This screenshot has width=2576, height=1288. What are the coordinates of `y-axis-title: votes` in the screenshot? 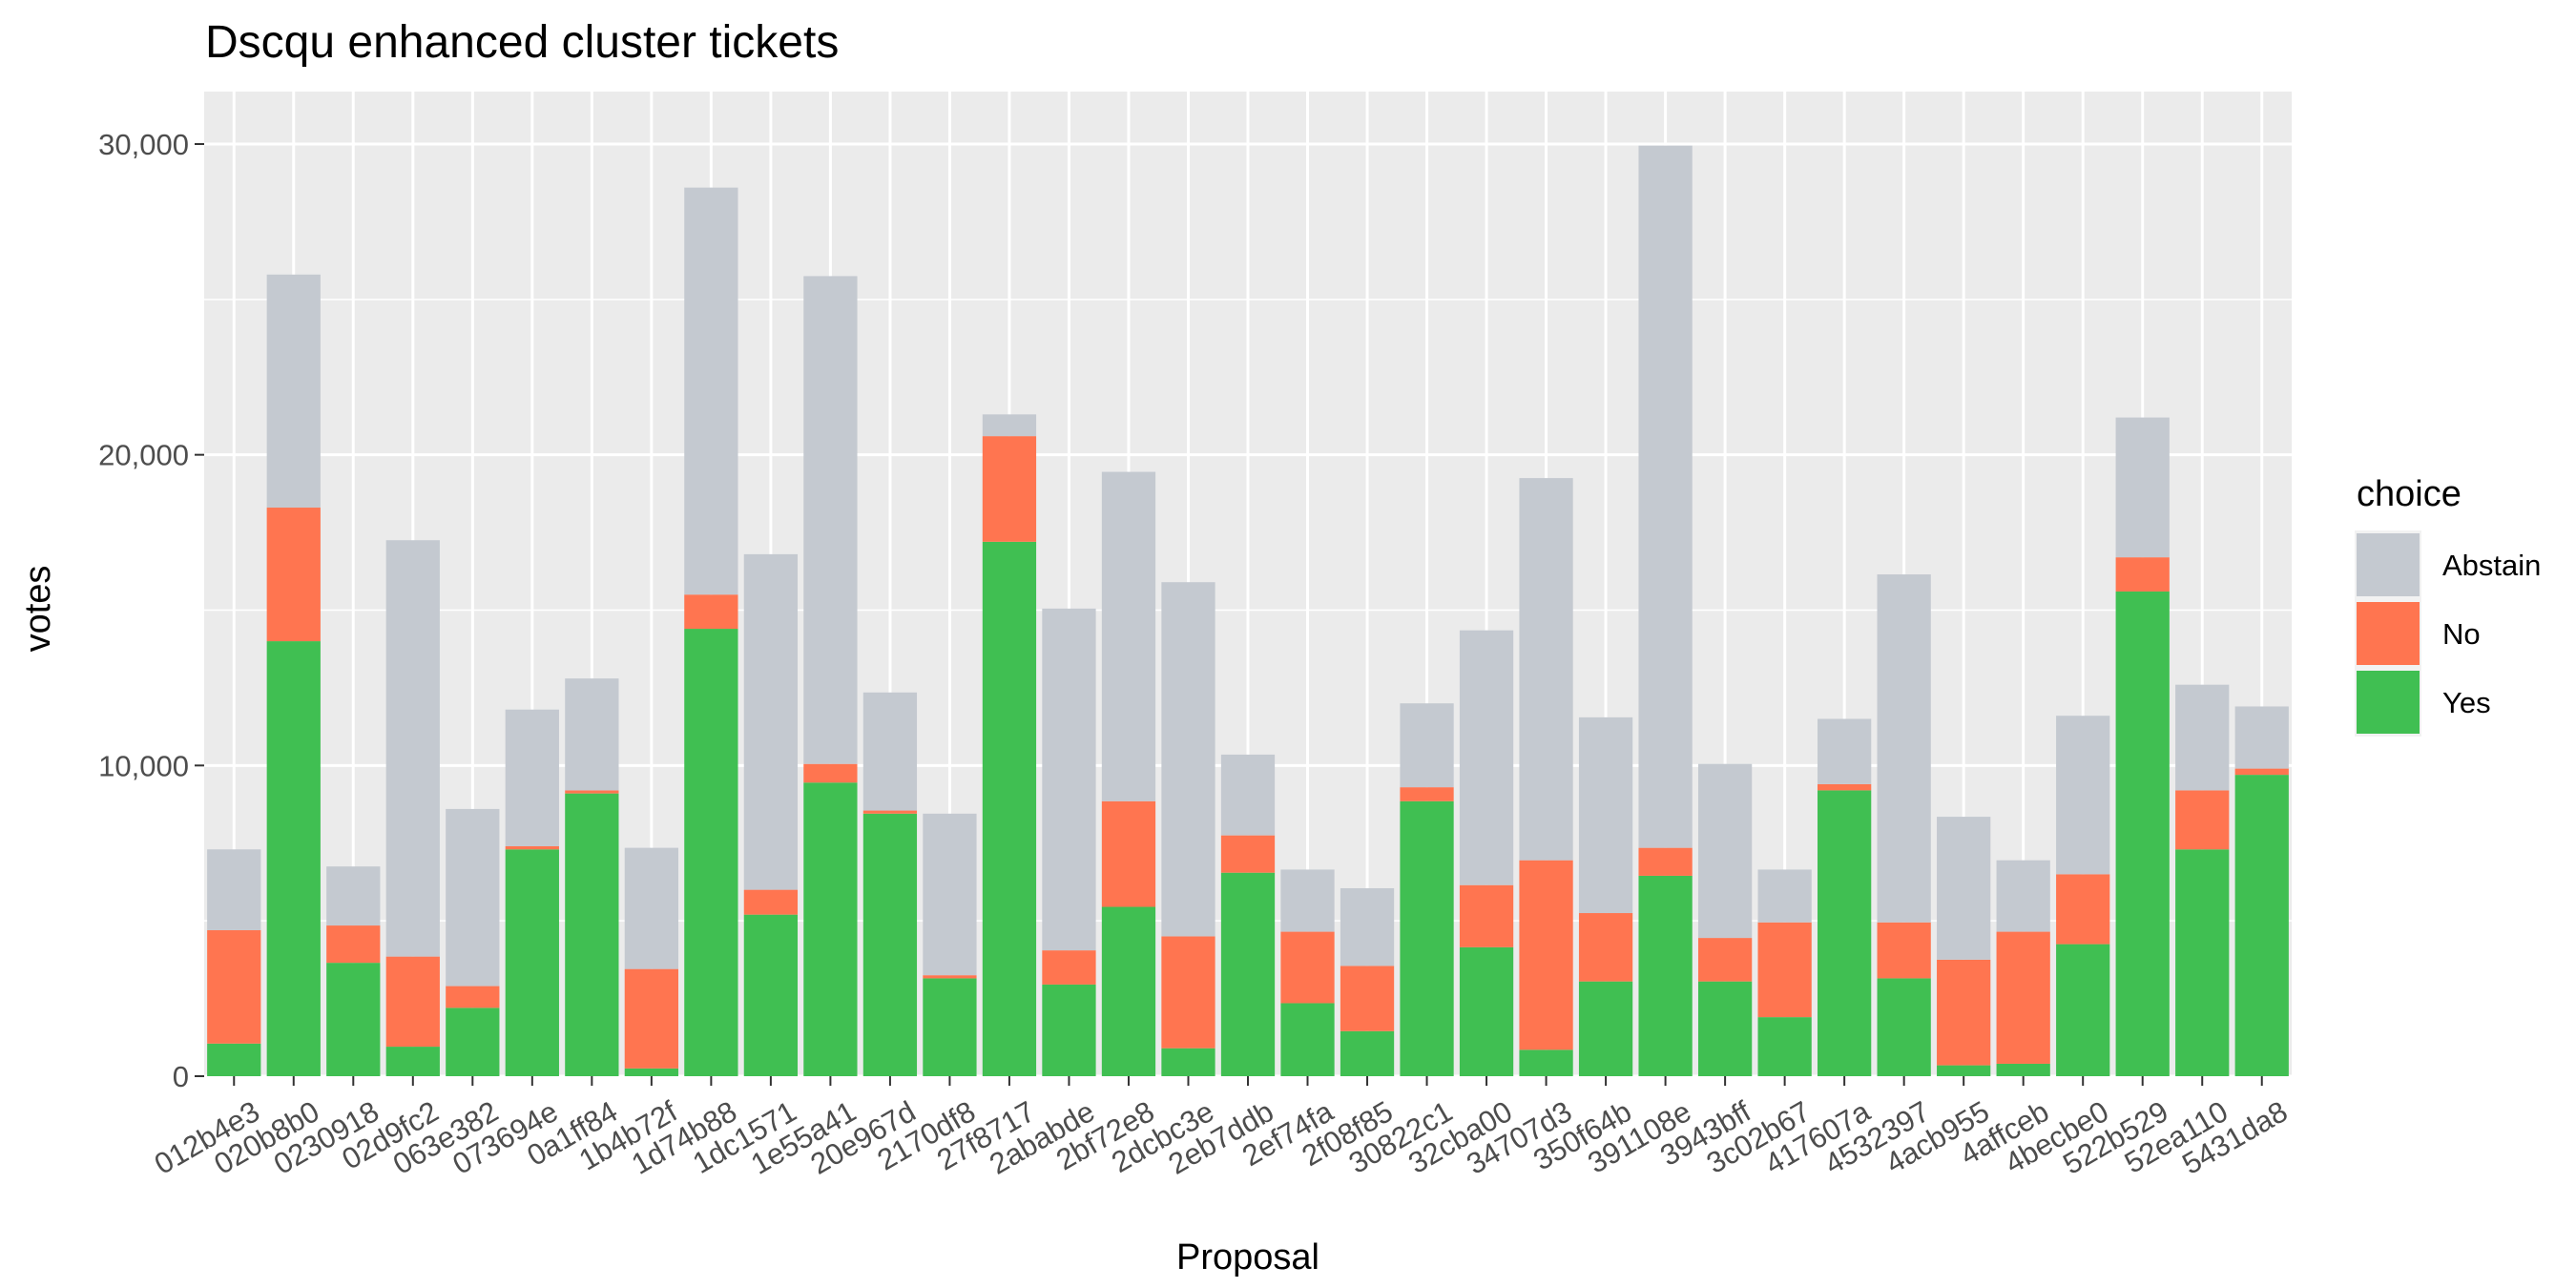 It's located at (38, 609).